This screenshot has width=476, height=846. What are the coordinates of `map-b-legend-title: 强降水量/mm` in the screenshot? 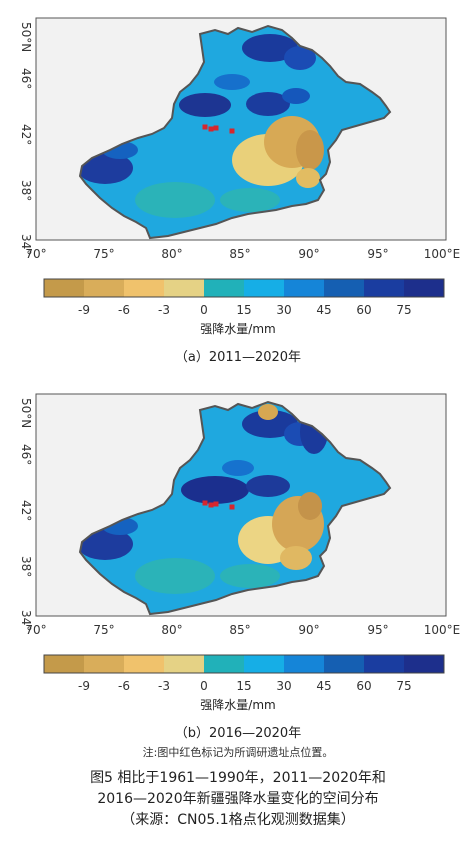 It's located at (238, 705).